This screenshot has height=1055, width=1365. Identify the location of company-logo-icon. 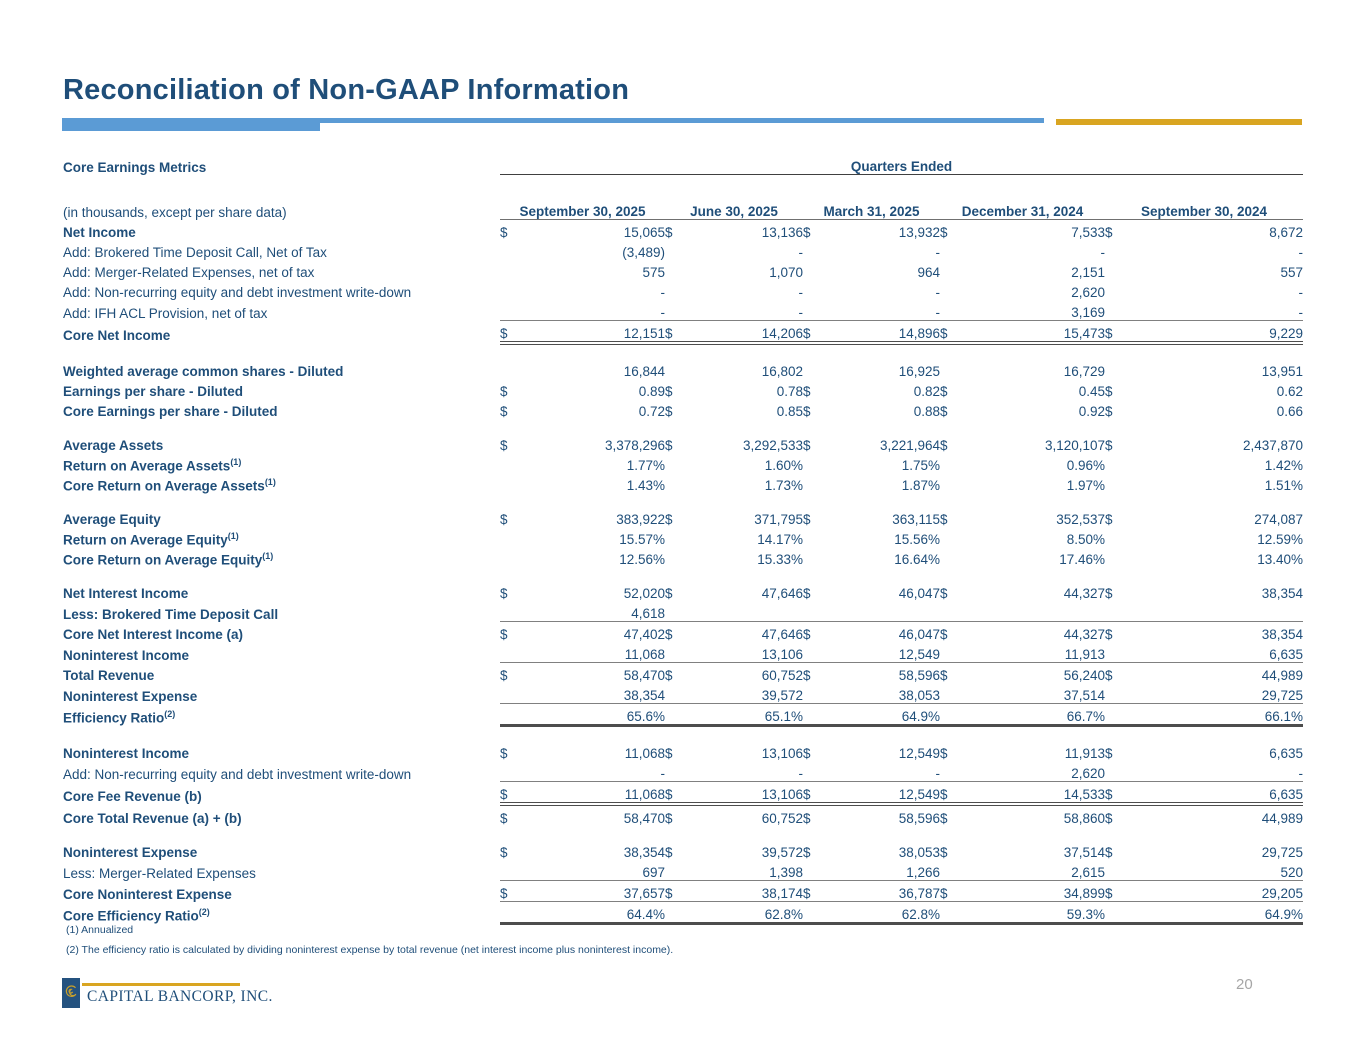
(71, 993).